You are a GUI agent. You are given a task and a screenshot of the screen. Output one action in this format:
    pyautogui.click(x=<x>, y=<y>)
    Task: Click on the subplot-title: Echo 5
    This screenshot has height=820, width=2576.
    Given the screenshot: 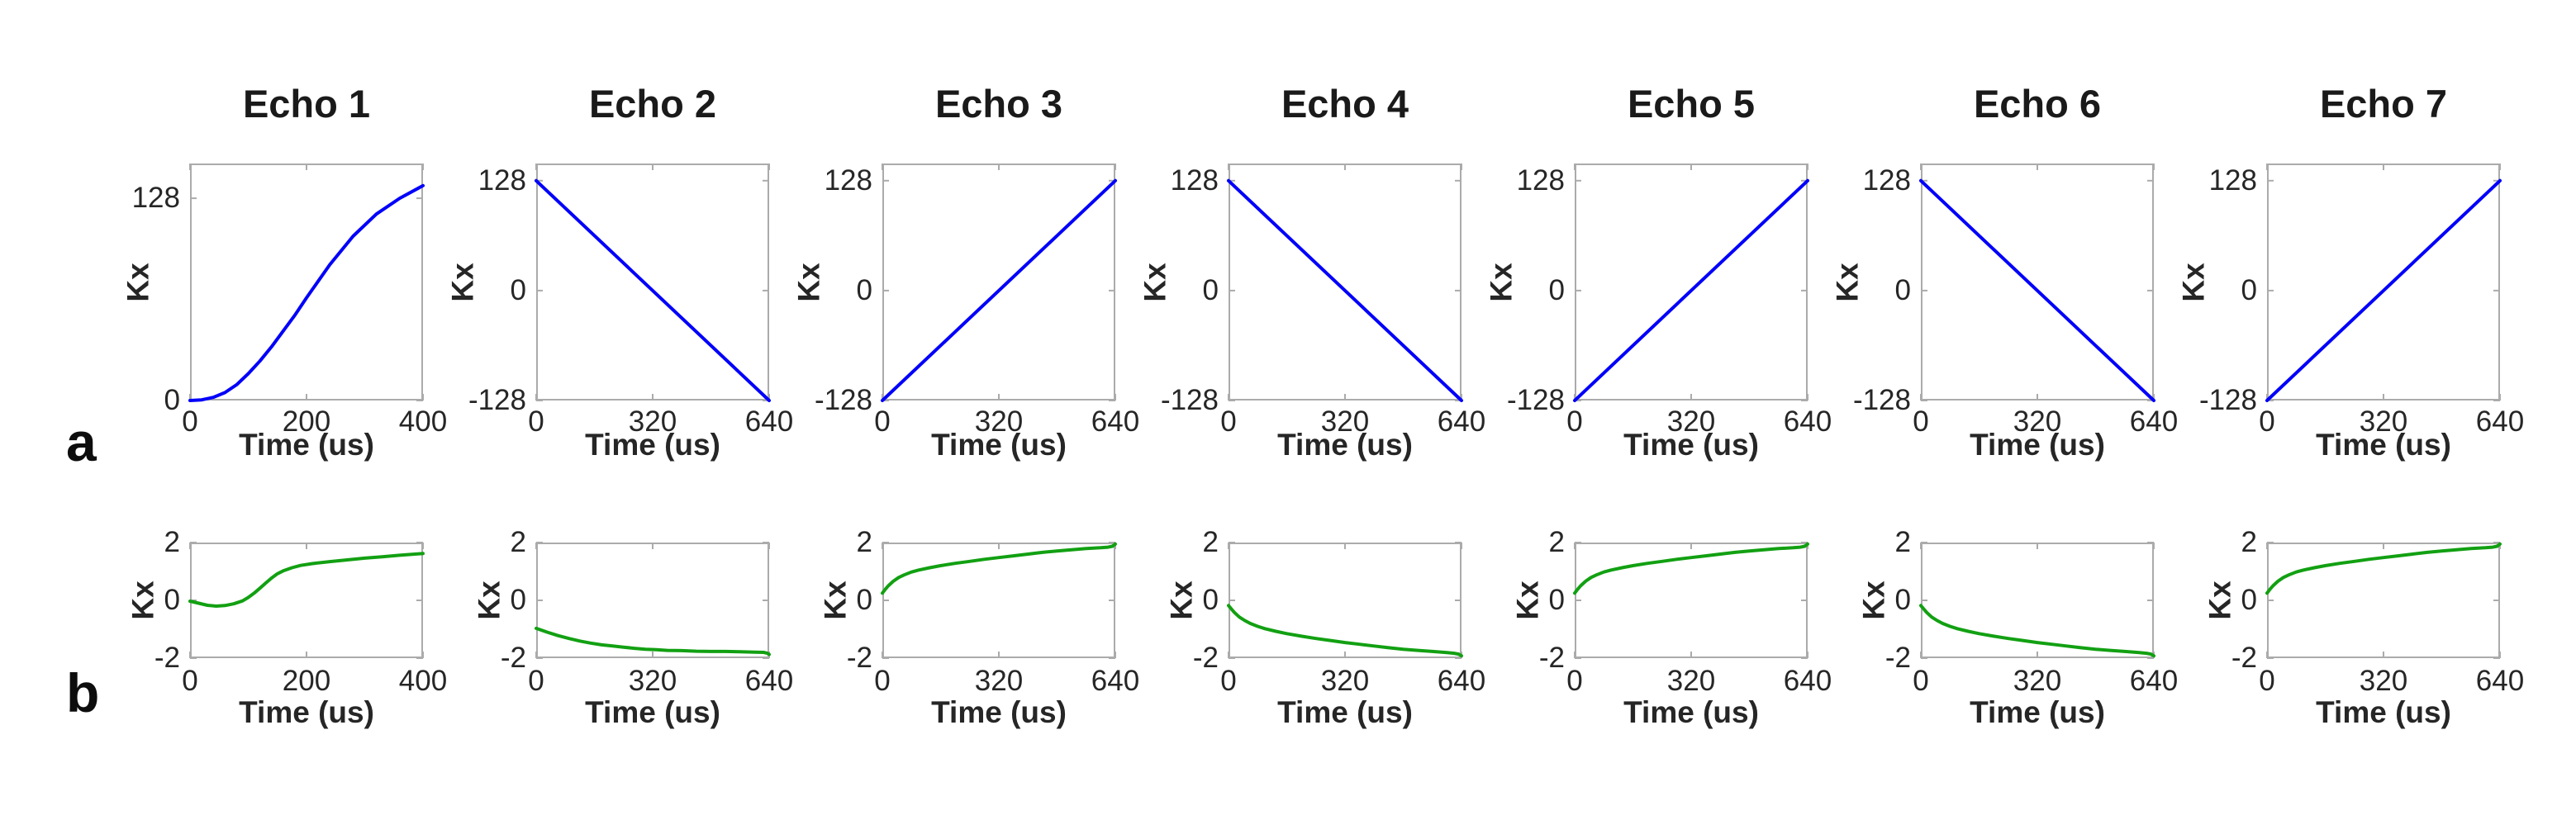 What is the action you would take?
    pyautogui.click(x=1691, y=104)
    